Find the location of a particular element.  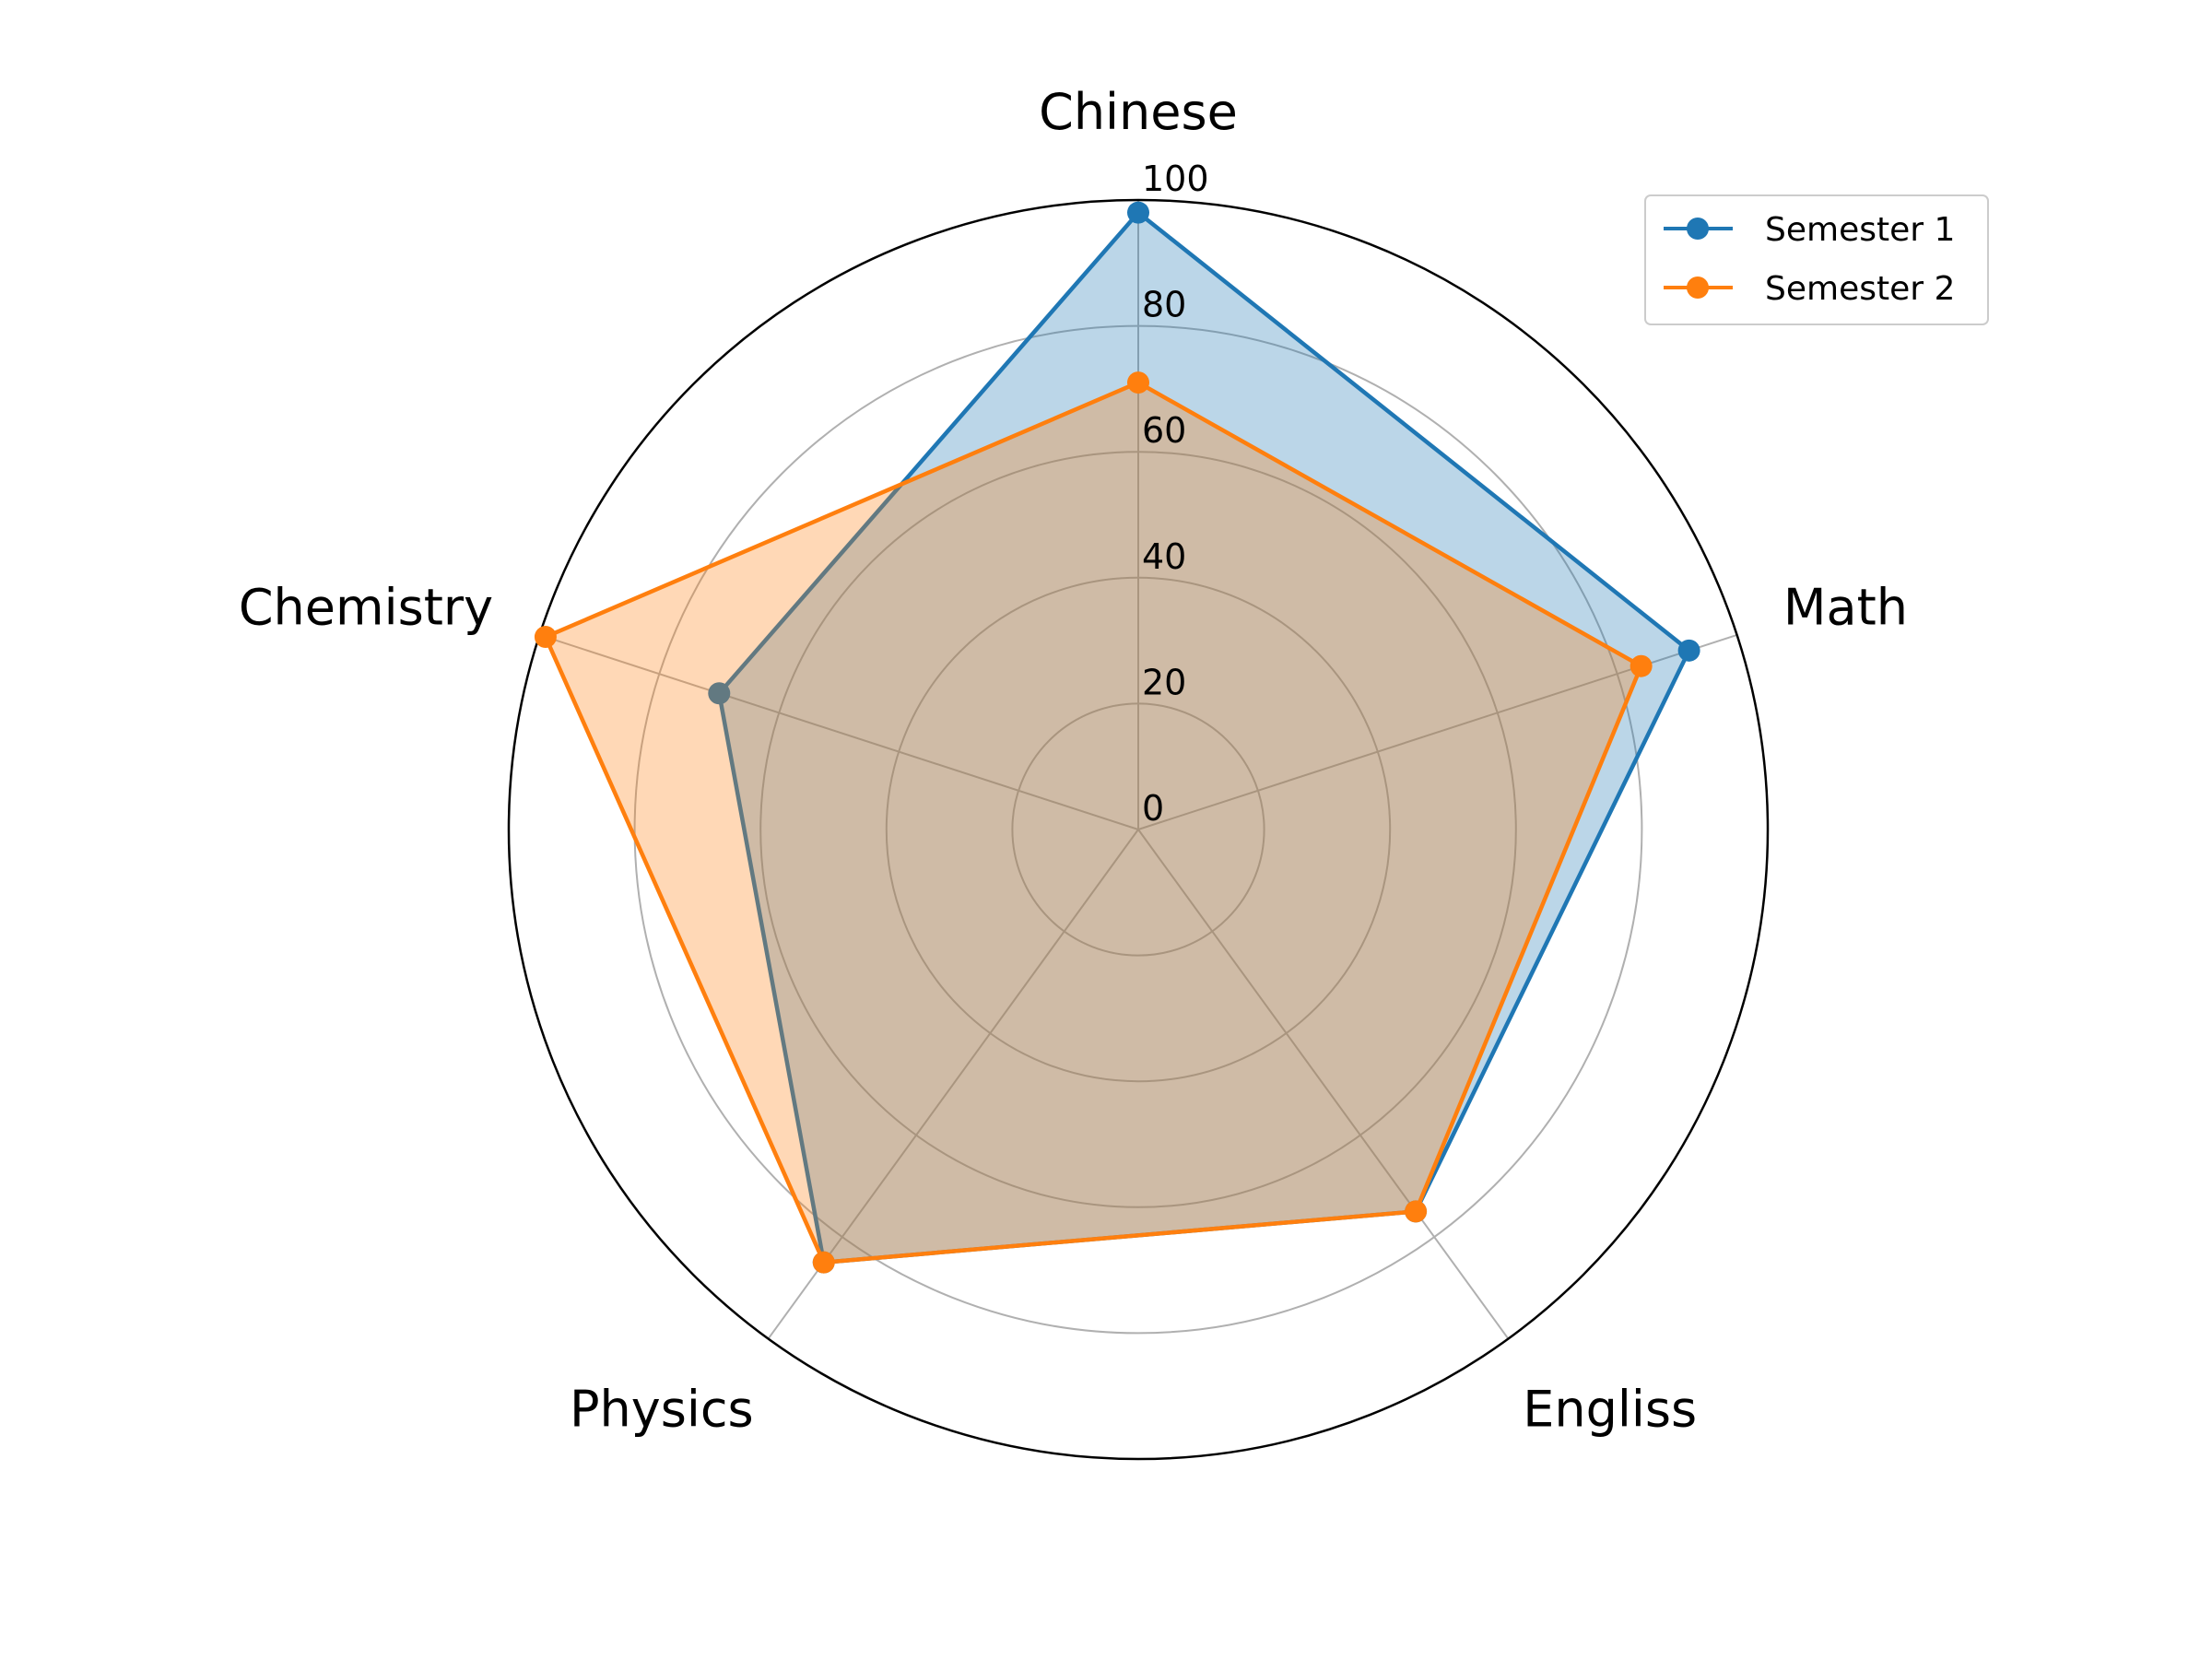

legend-entry-series-2: Semester 2 is located at coordinates (1809, 289).